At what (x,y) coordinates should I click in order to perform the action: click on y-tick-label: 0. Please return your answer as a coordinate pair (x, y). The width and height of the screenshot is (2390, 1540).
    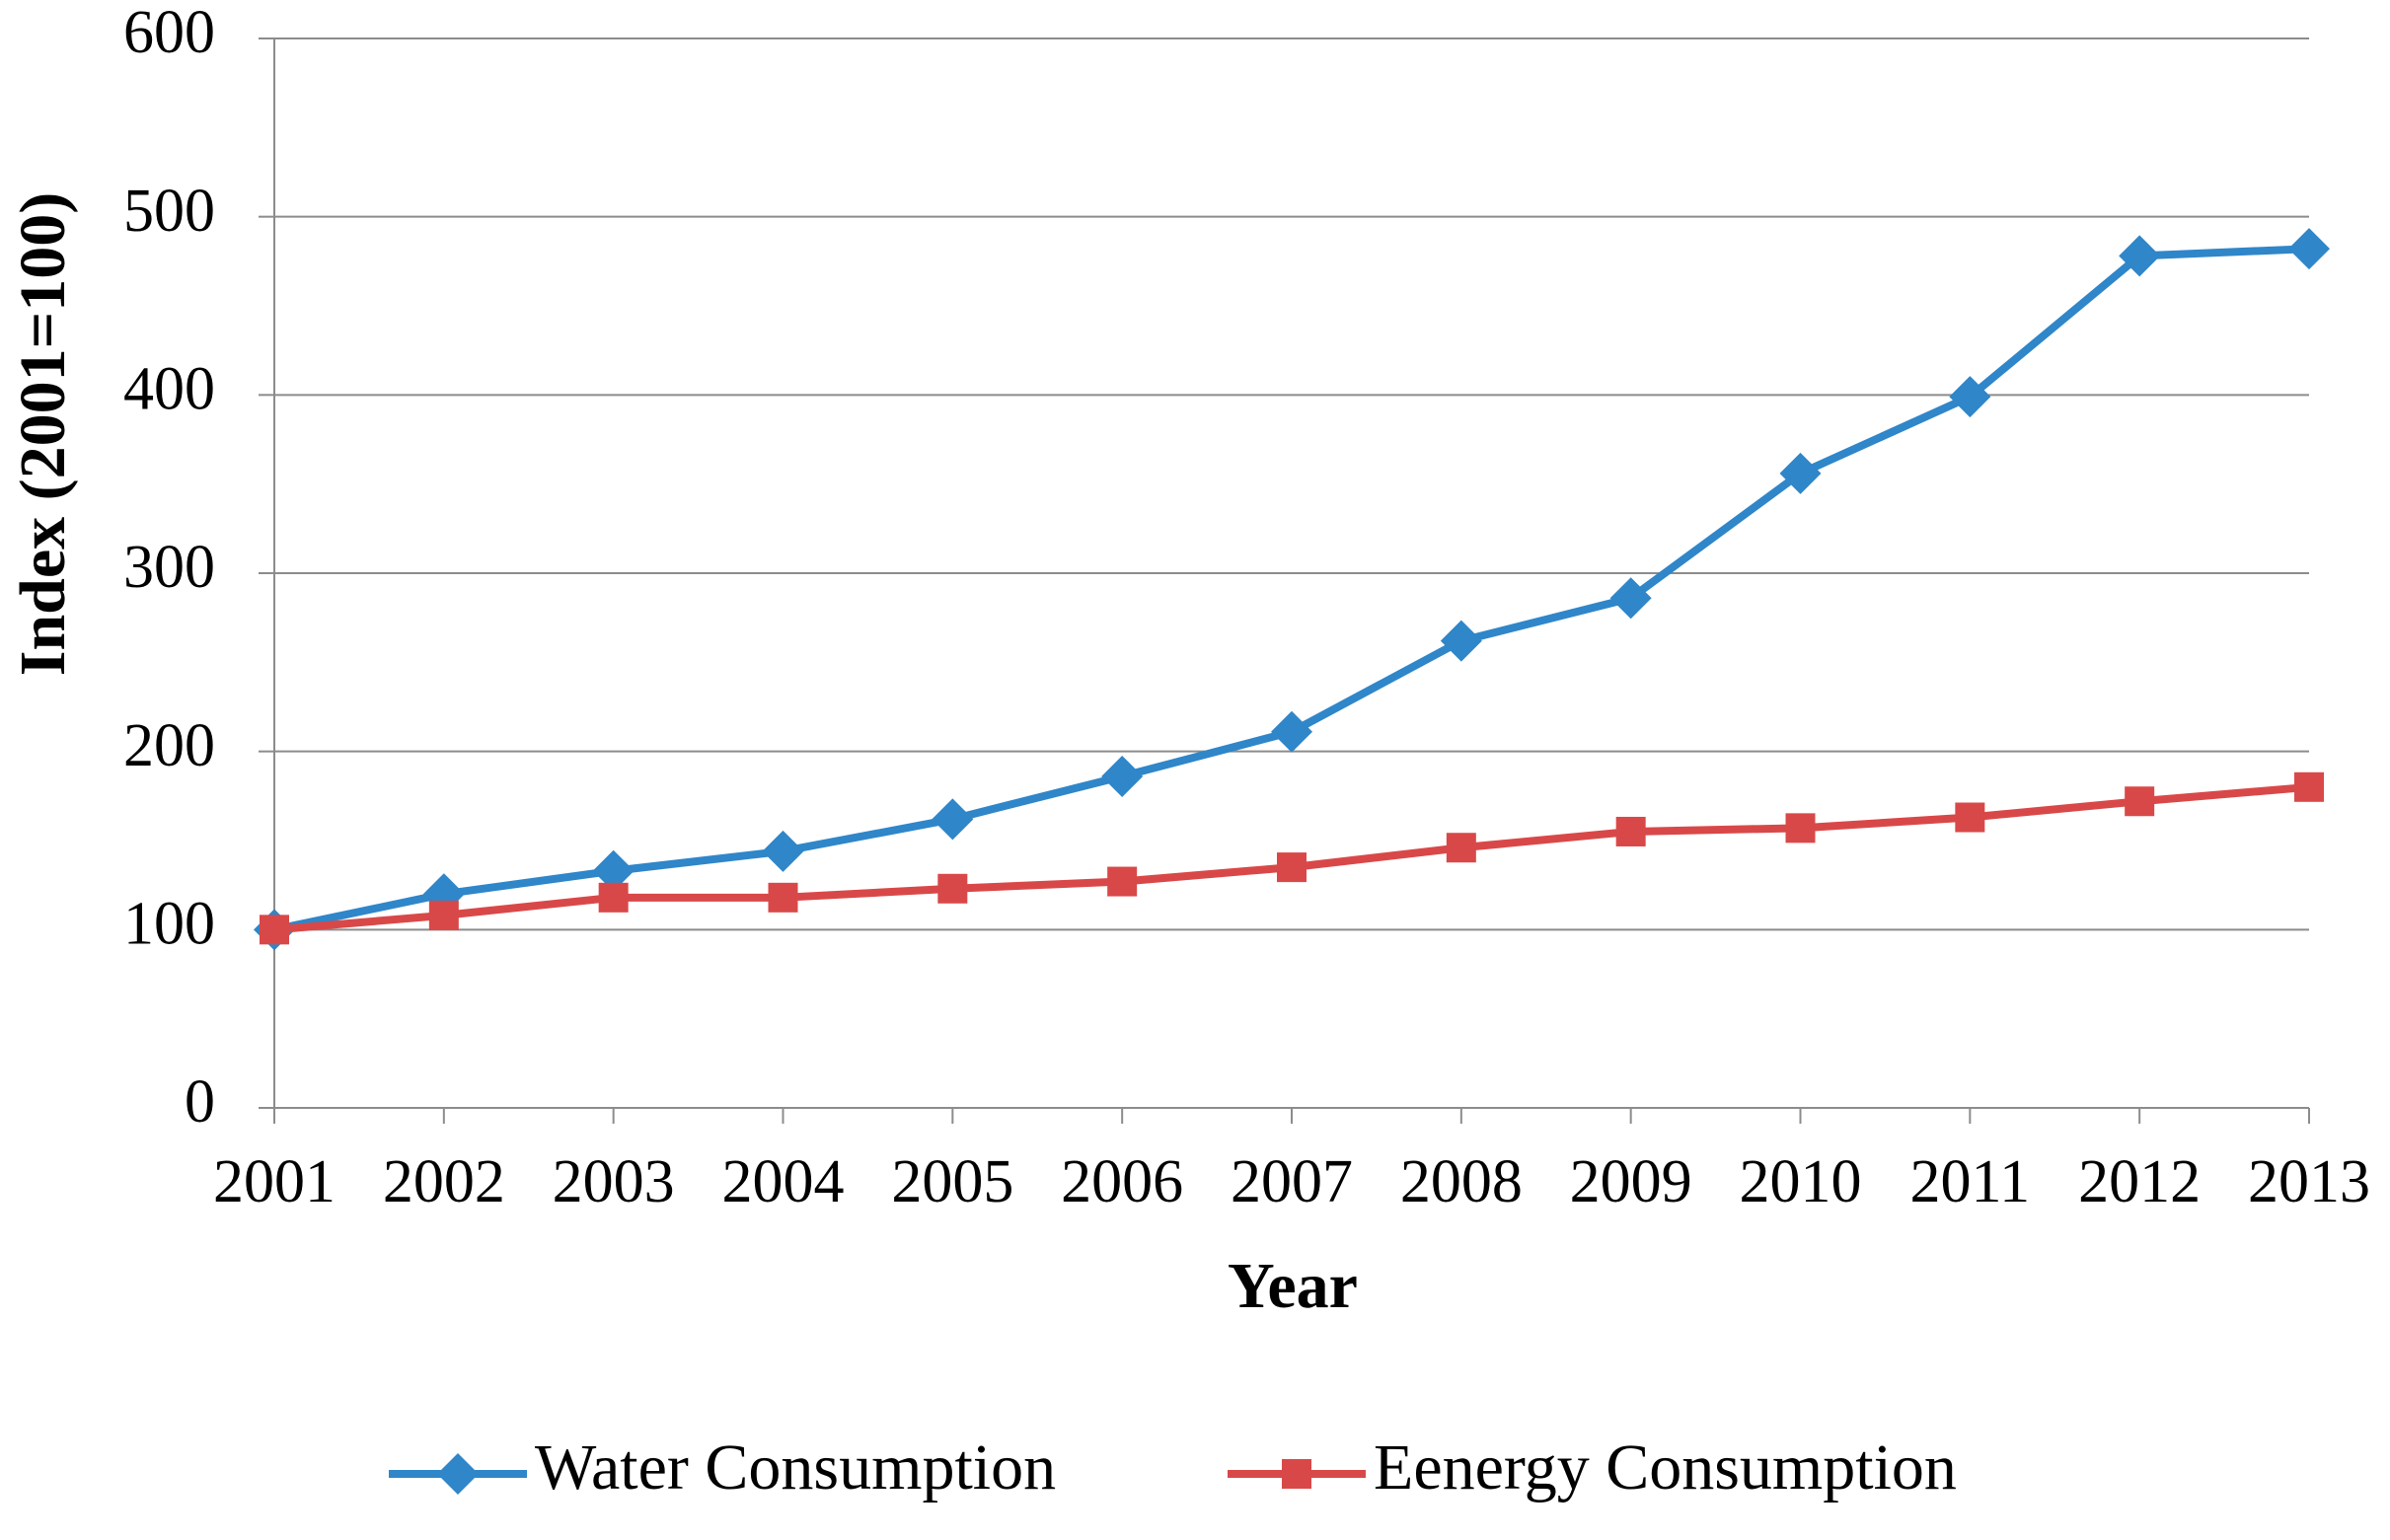
    Looking at the image, I should click on (200, 1102).